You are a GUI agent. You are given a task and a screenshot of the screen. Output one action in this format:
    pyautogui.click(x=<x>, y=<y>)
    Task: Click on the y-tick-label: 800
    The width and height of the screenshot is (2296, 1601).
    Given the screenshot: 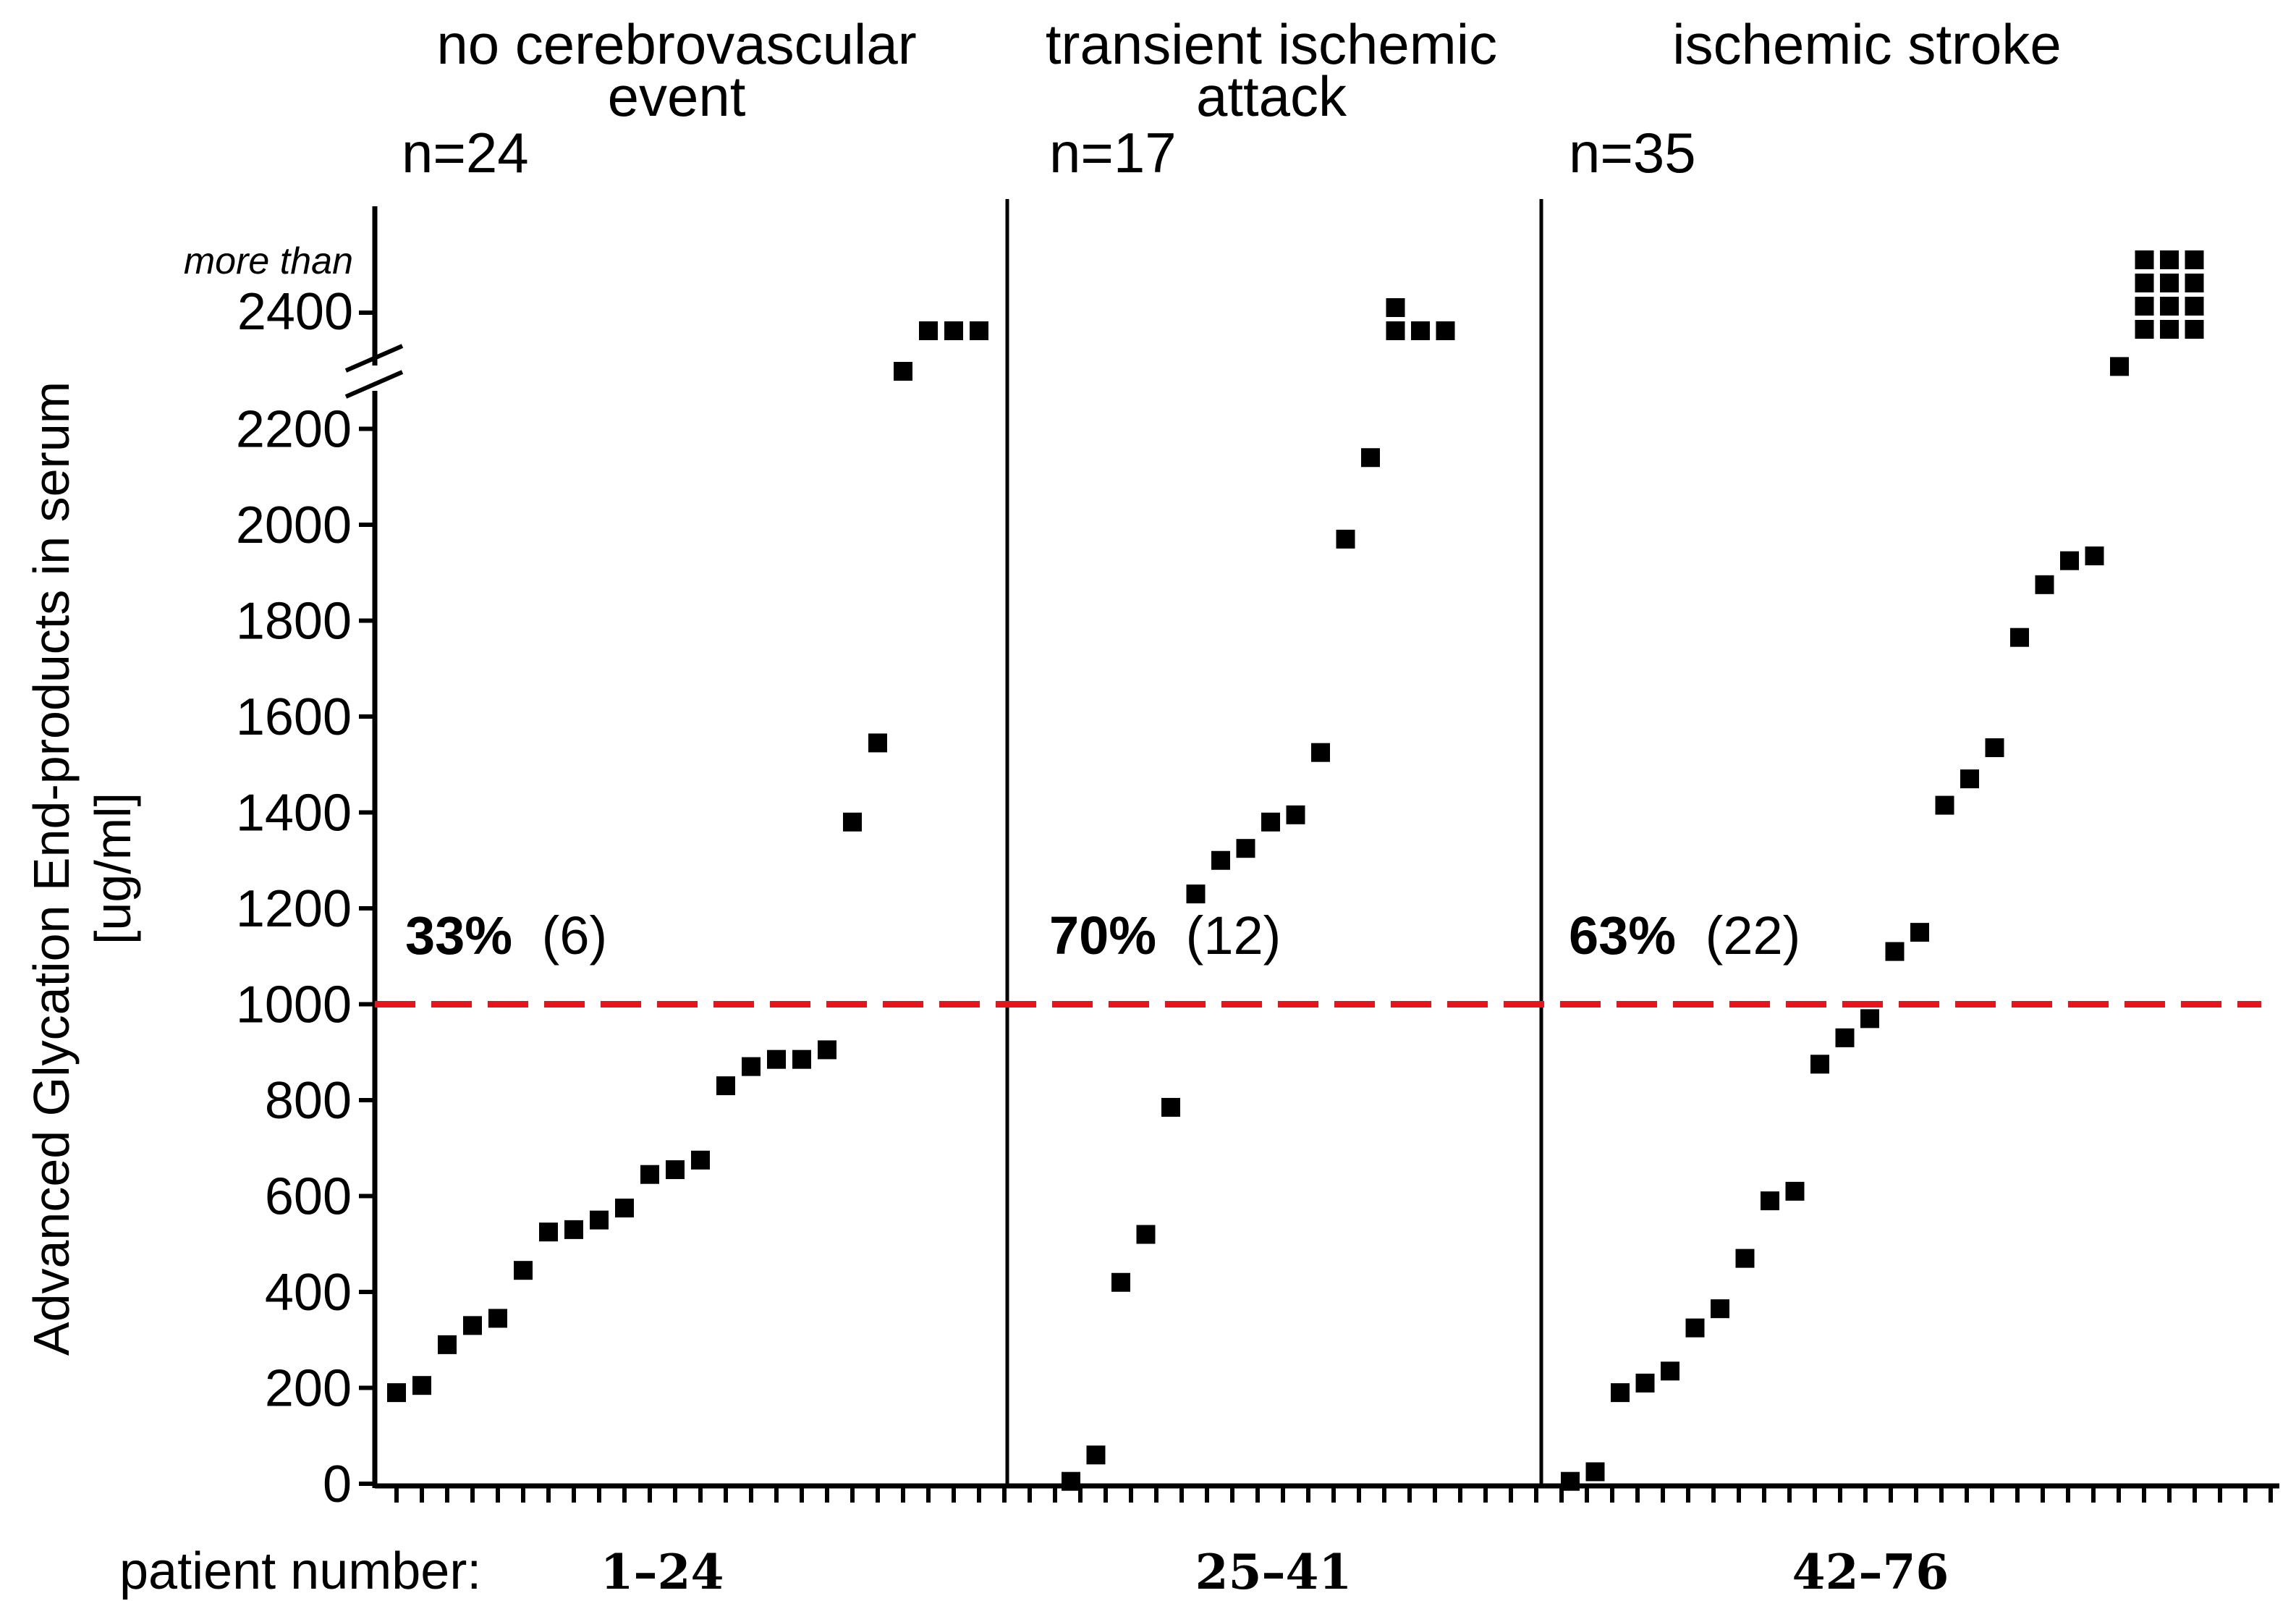 What is the action you would take?
    pyautogui.click(x=308, y=1101)
    